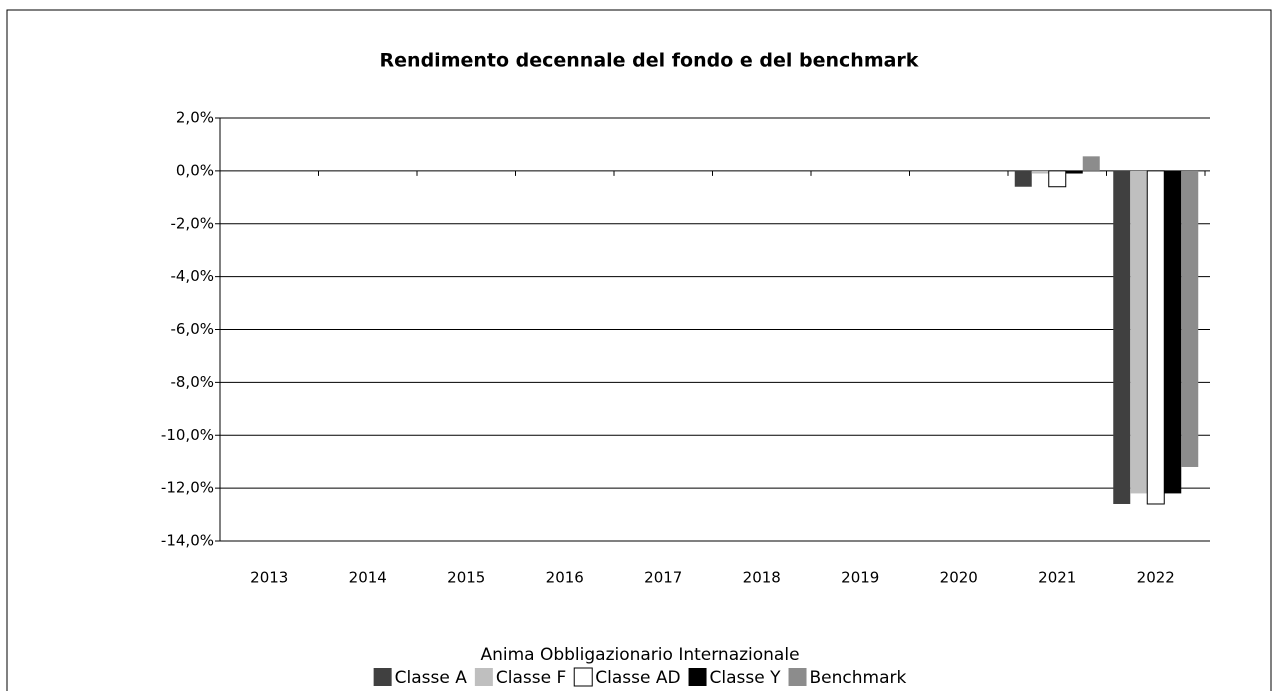 This screenshot has width=1278, height=691. Describe the element at coordinates (187, 488) in the screenshot. I see `y-tick-label: -12,0%` at that location.